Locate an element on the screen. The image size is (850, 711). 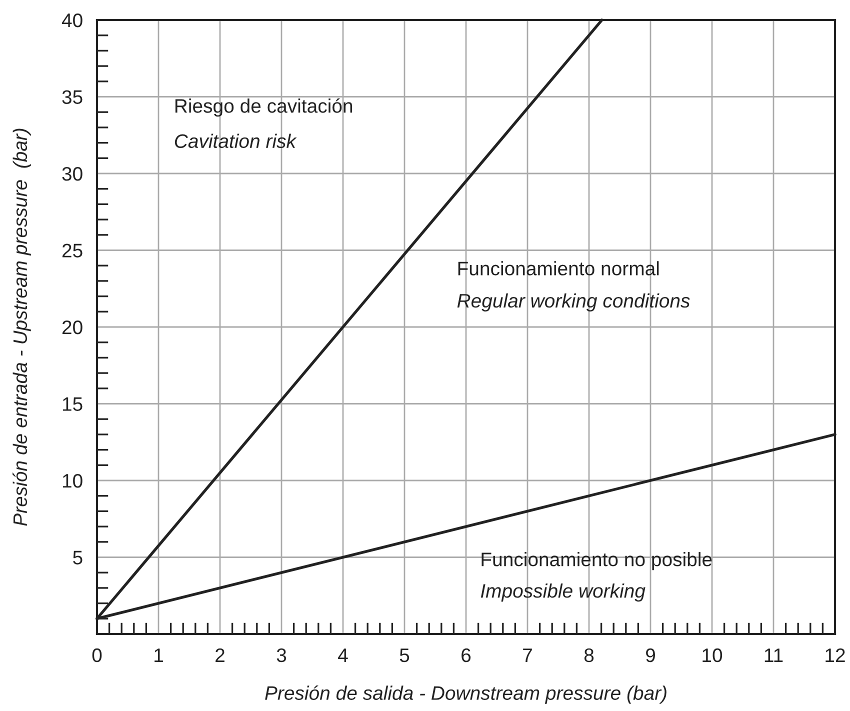
y-tick-label: 10 is located at coordinates (72, 481).